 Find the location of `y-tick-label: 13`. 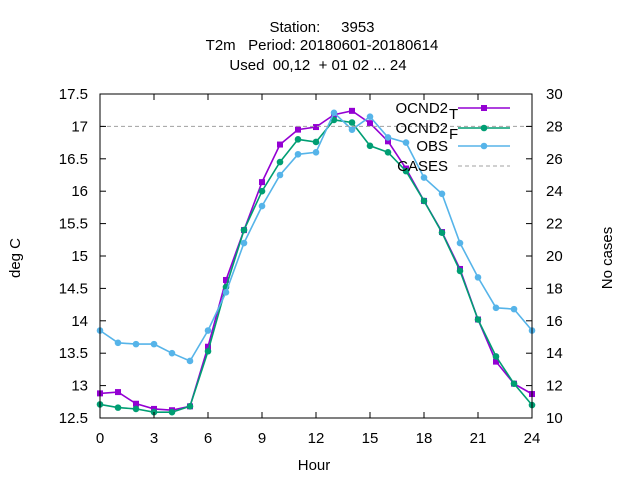

y-tick-label: 13 is located at coordinates (79, 386).